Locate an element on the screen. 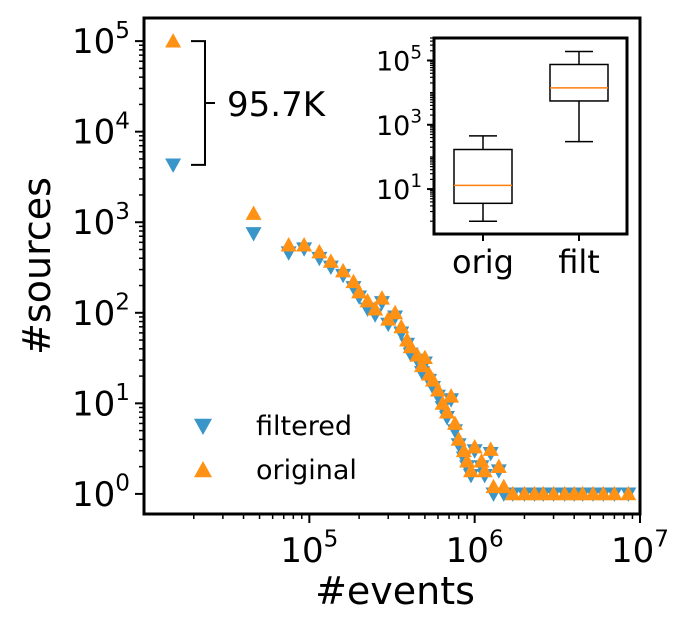  y-tick-label: 10⁰ is located at coordinates (101, 493).